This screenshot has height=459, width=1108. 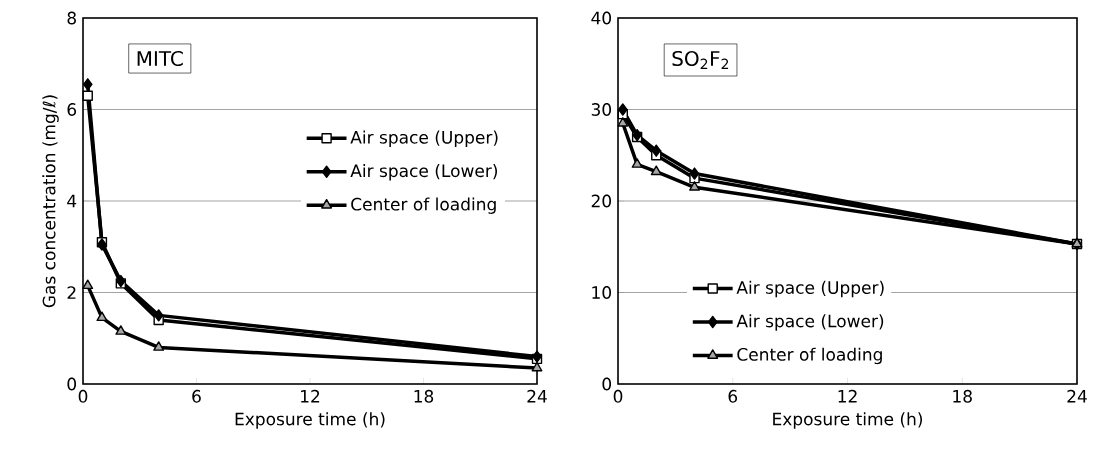 What do you see at coordinates (601, 201) in the screenshot?
I see `y-tick-label: 20` at bounding box center [601, 201].